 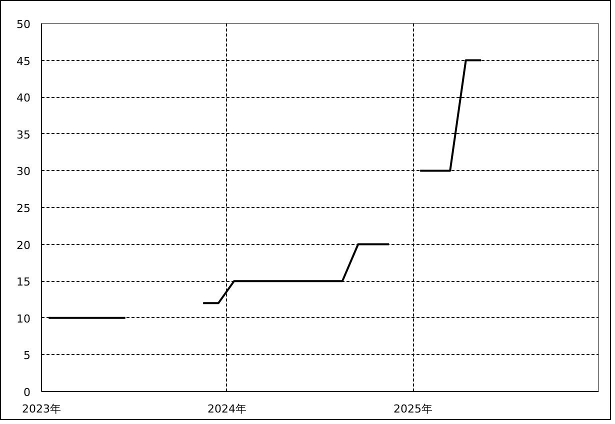 What do you see at coordinates (23, 245) in the screenshot?
I see `y-tick-label: 20` at bounding box center [23, 245].